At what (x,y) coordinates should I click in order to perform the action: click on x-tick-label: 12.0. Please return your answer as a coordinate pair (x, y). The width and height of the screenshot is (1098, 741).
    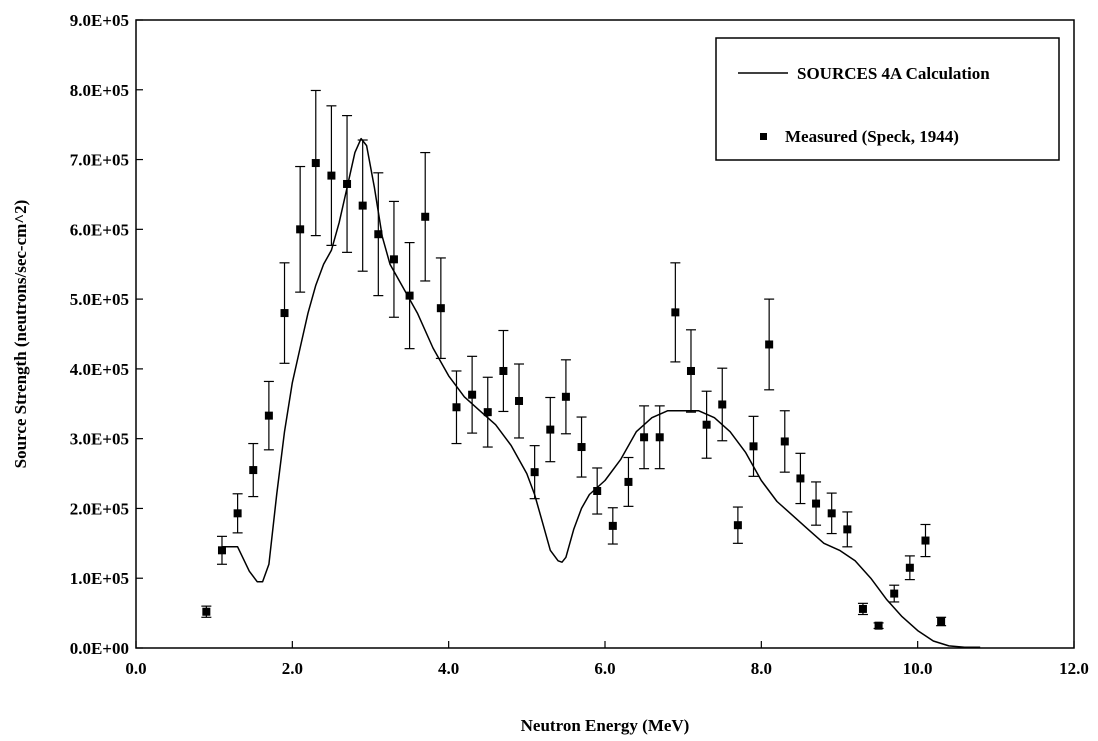
    Looking at the image, I should click on (1074, 668).